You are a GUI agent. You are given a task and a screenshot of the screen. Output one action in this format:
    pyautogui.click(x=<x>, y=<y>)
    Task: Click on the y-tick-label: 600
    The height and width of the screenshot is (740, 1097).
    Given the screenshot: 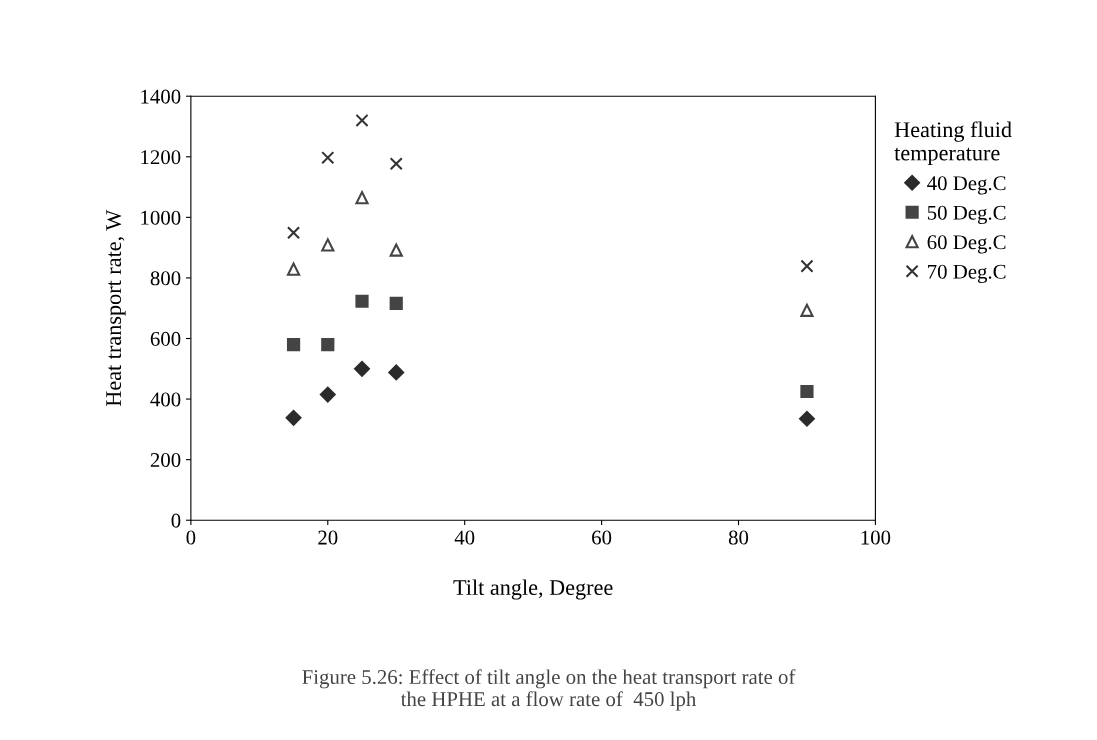 What is the action you would take?
    pyautogui.click(x=165, y=338)
    